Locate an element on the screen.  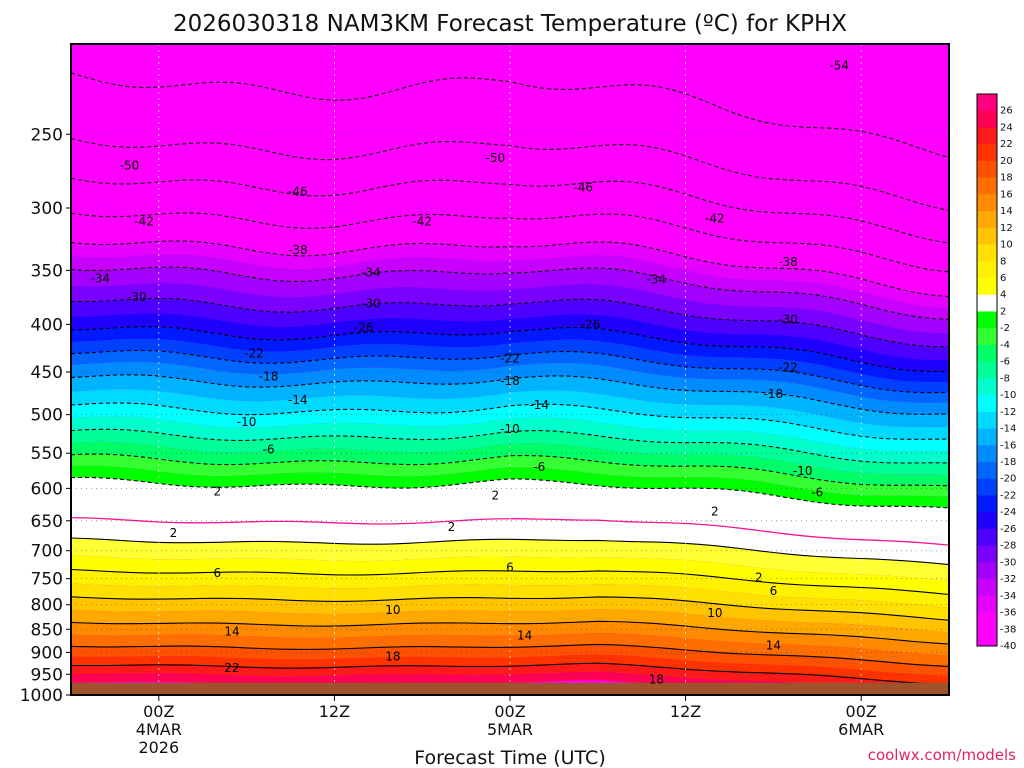
colorbar-label: -38 is located at coordinates (1008, 629).